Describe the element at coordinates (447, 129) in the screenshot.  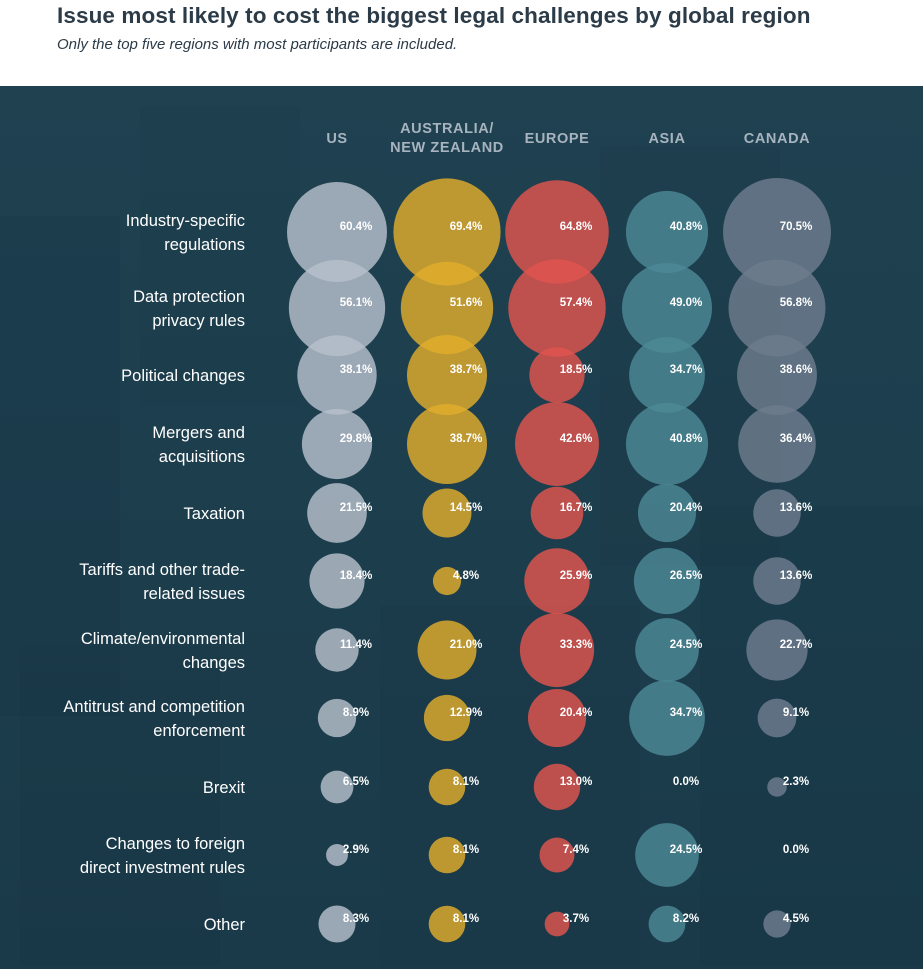
I see `column-header-australia-new-zealand: AUSTRALIA/` at that location.